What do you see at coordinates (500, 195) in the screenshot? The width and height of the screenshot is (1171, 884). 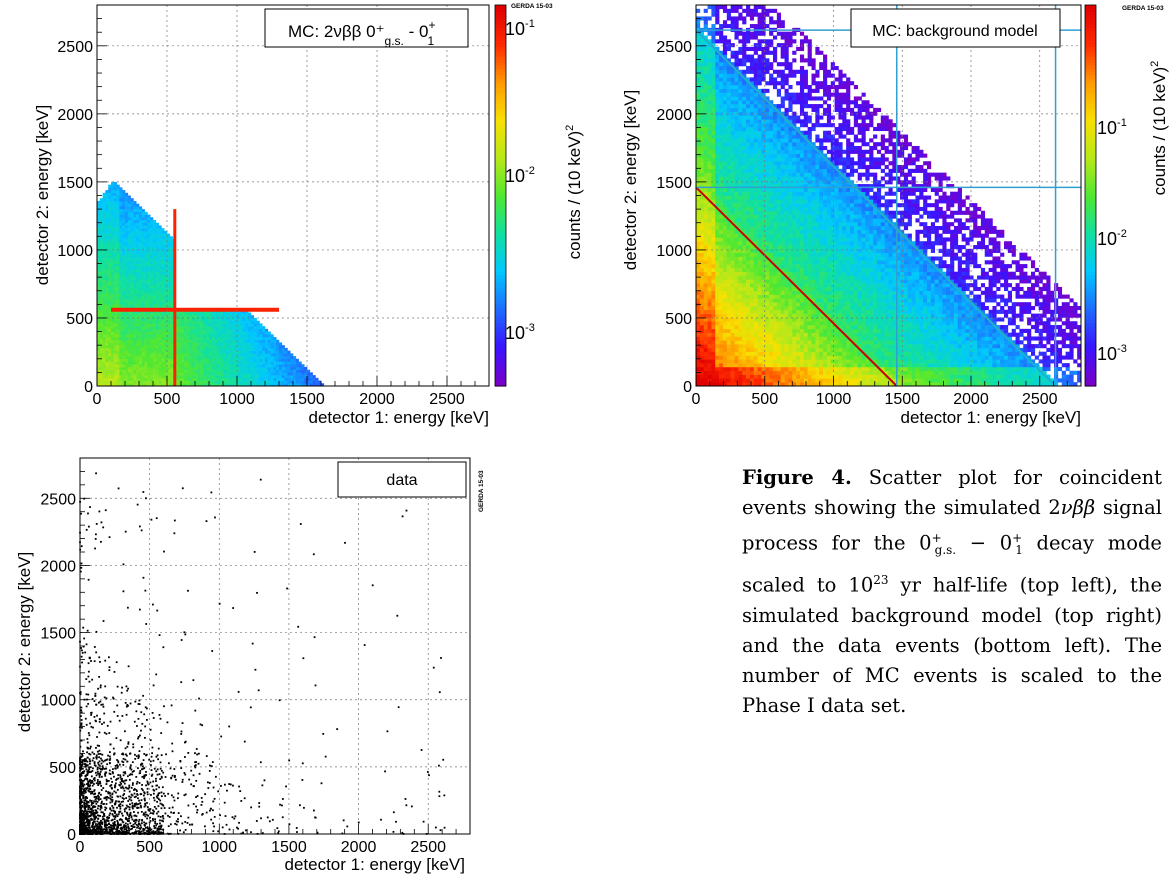 I see `tl-cbar-frame` at bounding box center [500, 195].